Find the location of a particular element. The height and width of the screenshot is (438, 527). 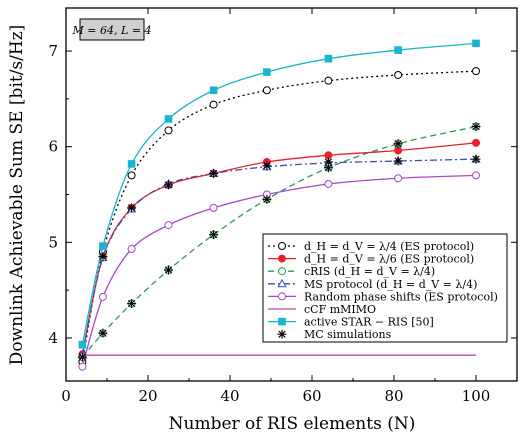

x-tick-label: 60 is located at coordinates (311, 396).